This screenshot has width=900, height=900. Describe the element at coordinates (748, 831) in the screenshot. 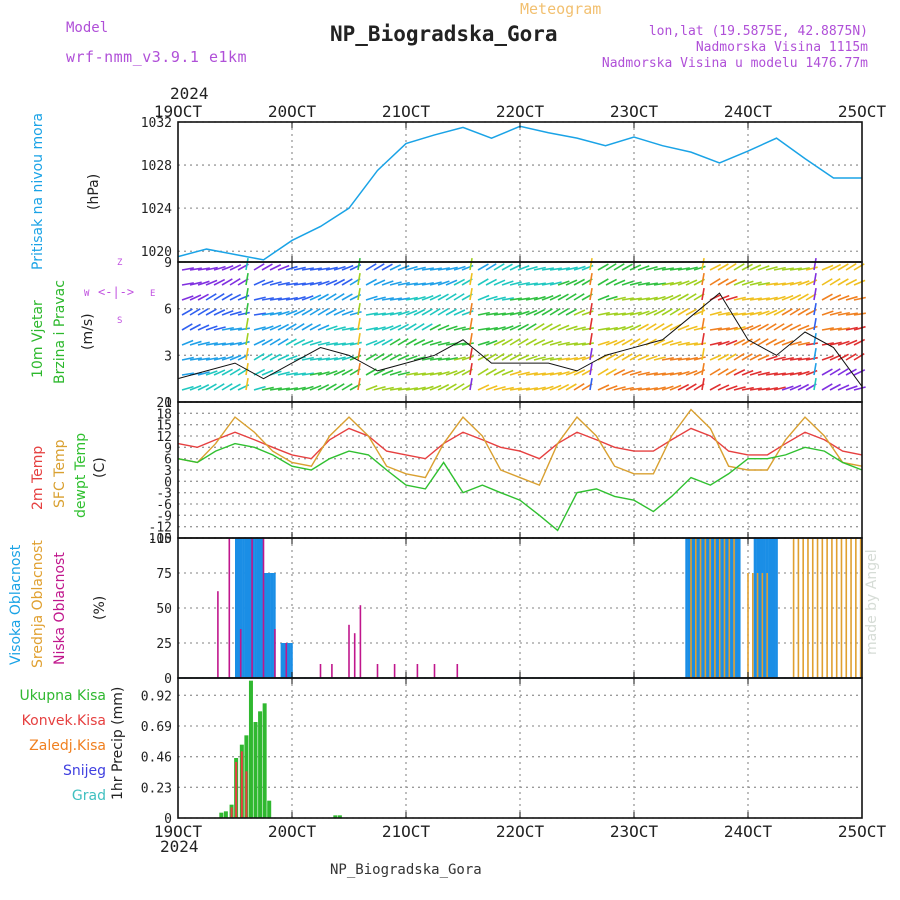

I see `time-label-bottom: 24OCT` at that location.